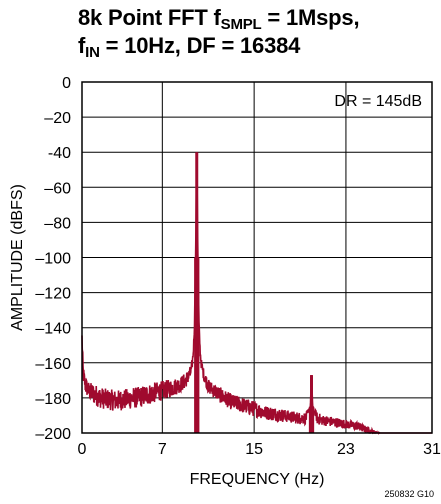 The image size is (441, 504). I want to click on y-tick-label: 0, so click(66, 83).